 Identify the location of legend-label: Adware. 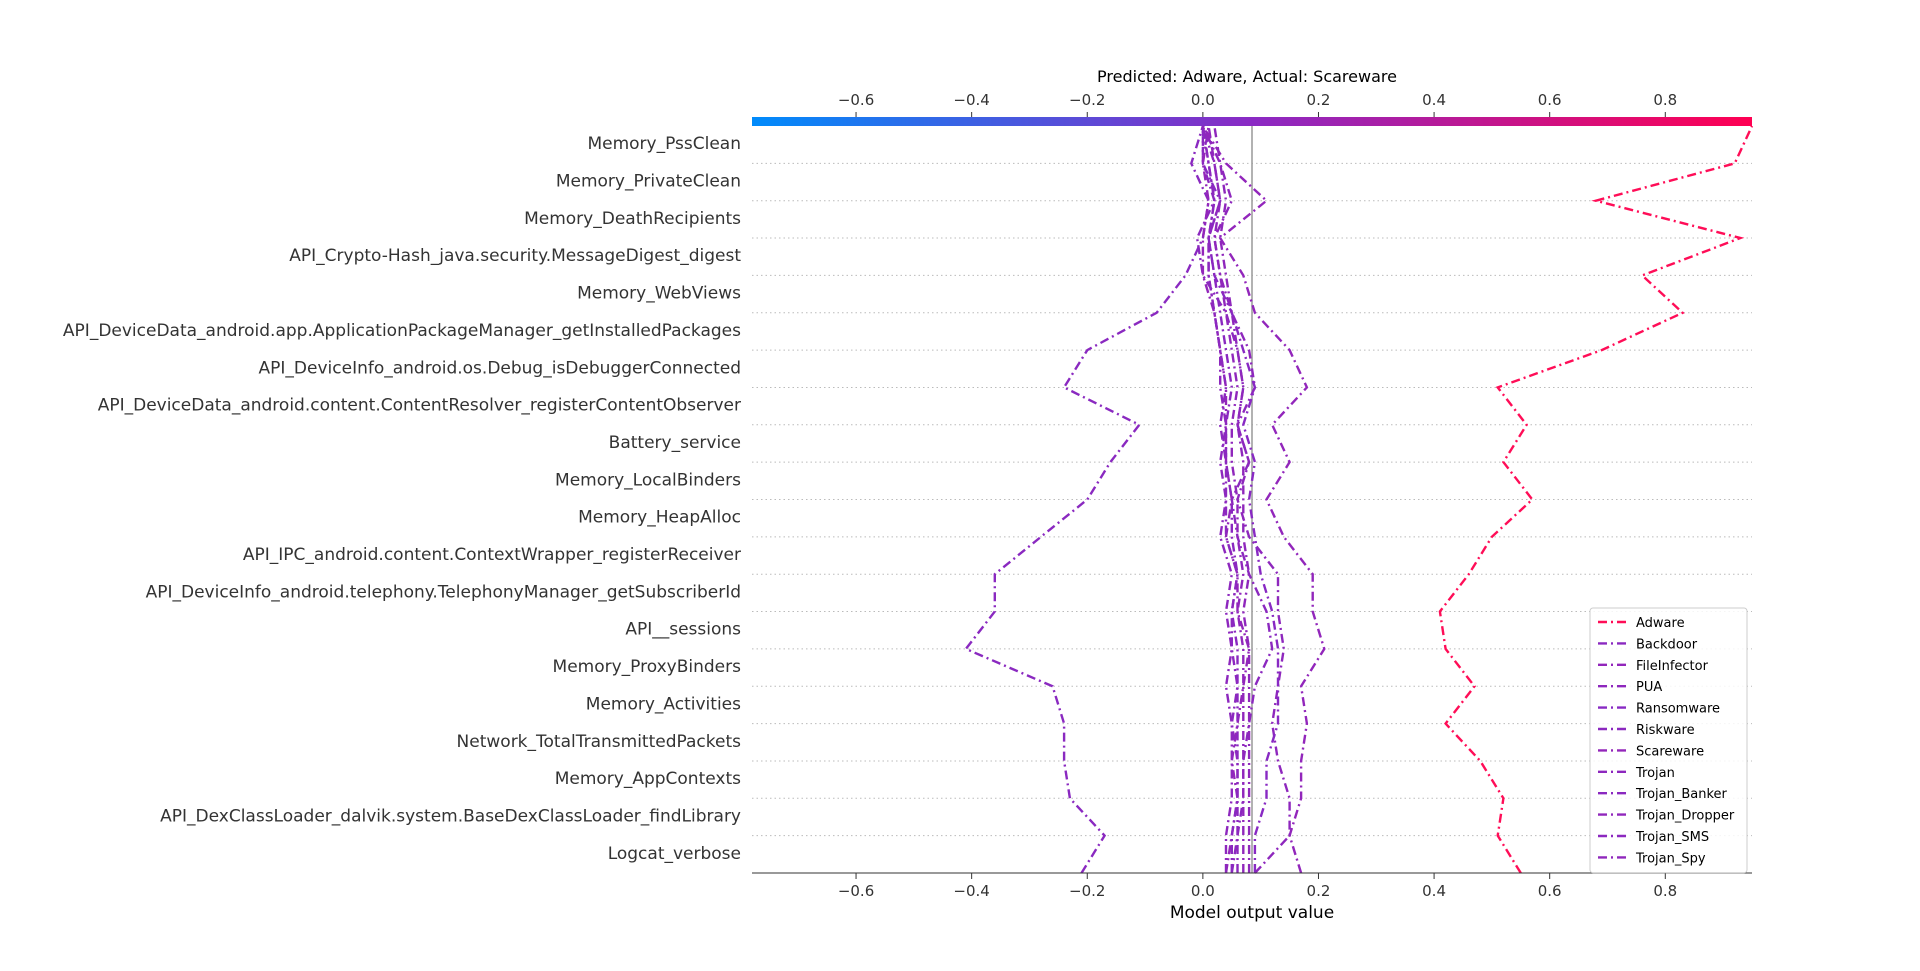
(1660, 623).